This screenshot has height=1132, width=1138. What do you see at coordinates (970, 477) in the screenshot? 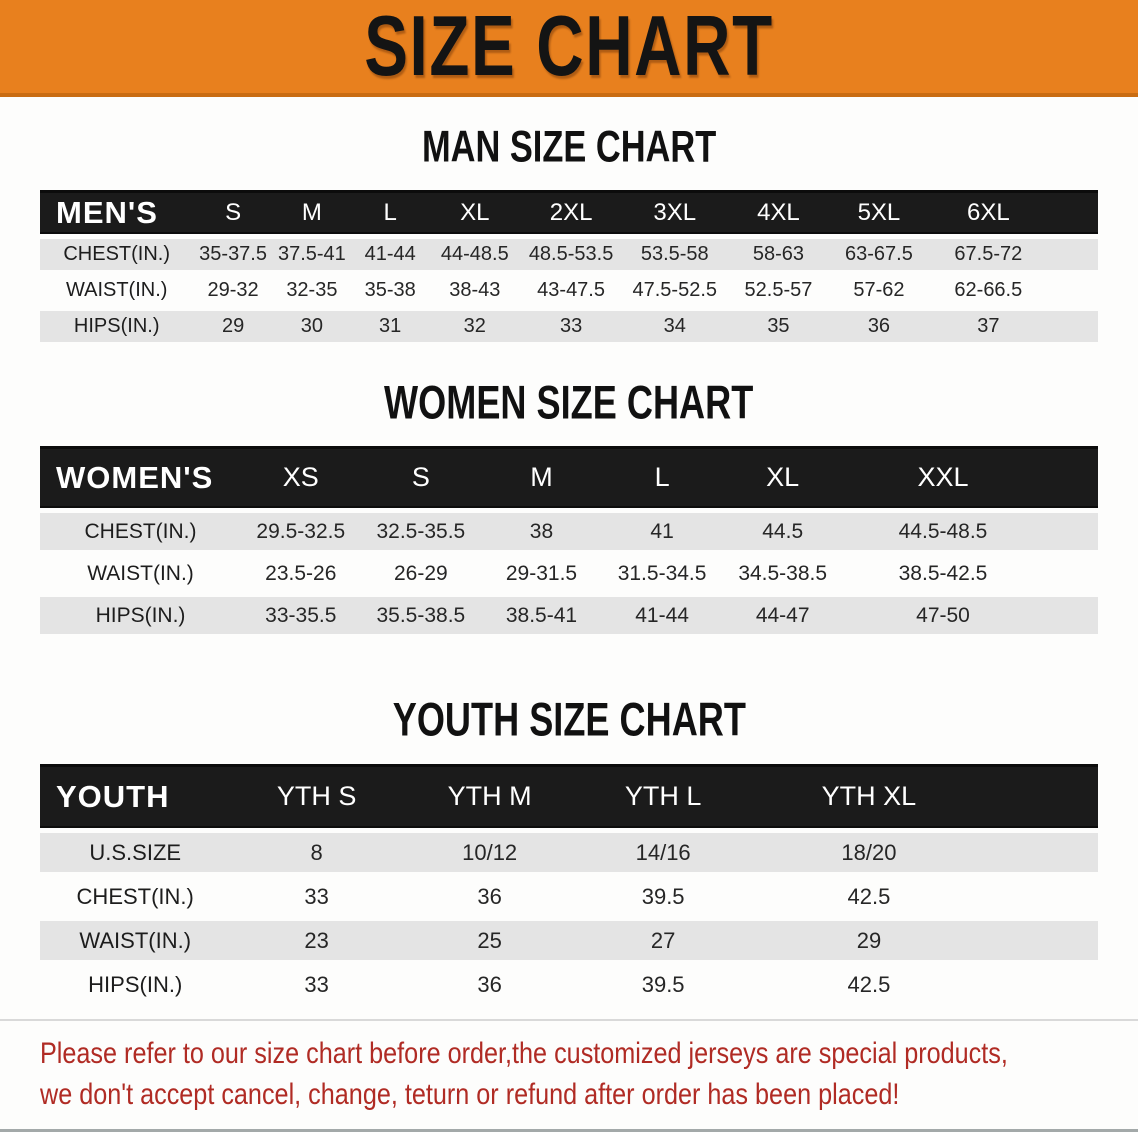
I see `women-col-header: XXL` at bounding box center [970, 477].